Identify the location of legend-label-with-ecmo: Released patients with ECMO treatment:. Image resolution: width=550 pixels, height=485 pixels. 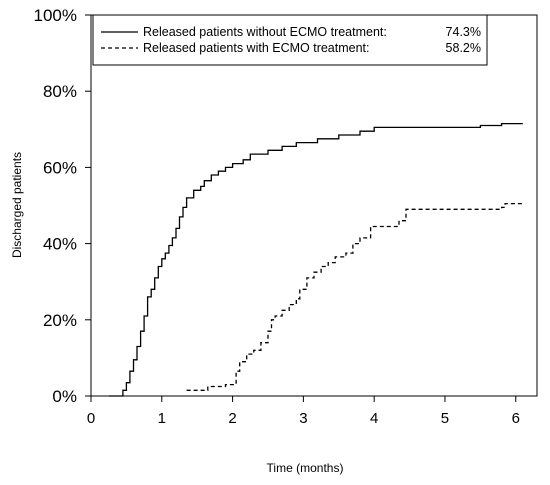
(256, 48).